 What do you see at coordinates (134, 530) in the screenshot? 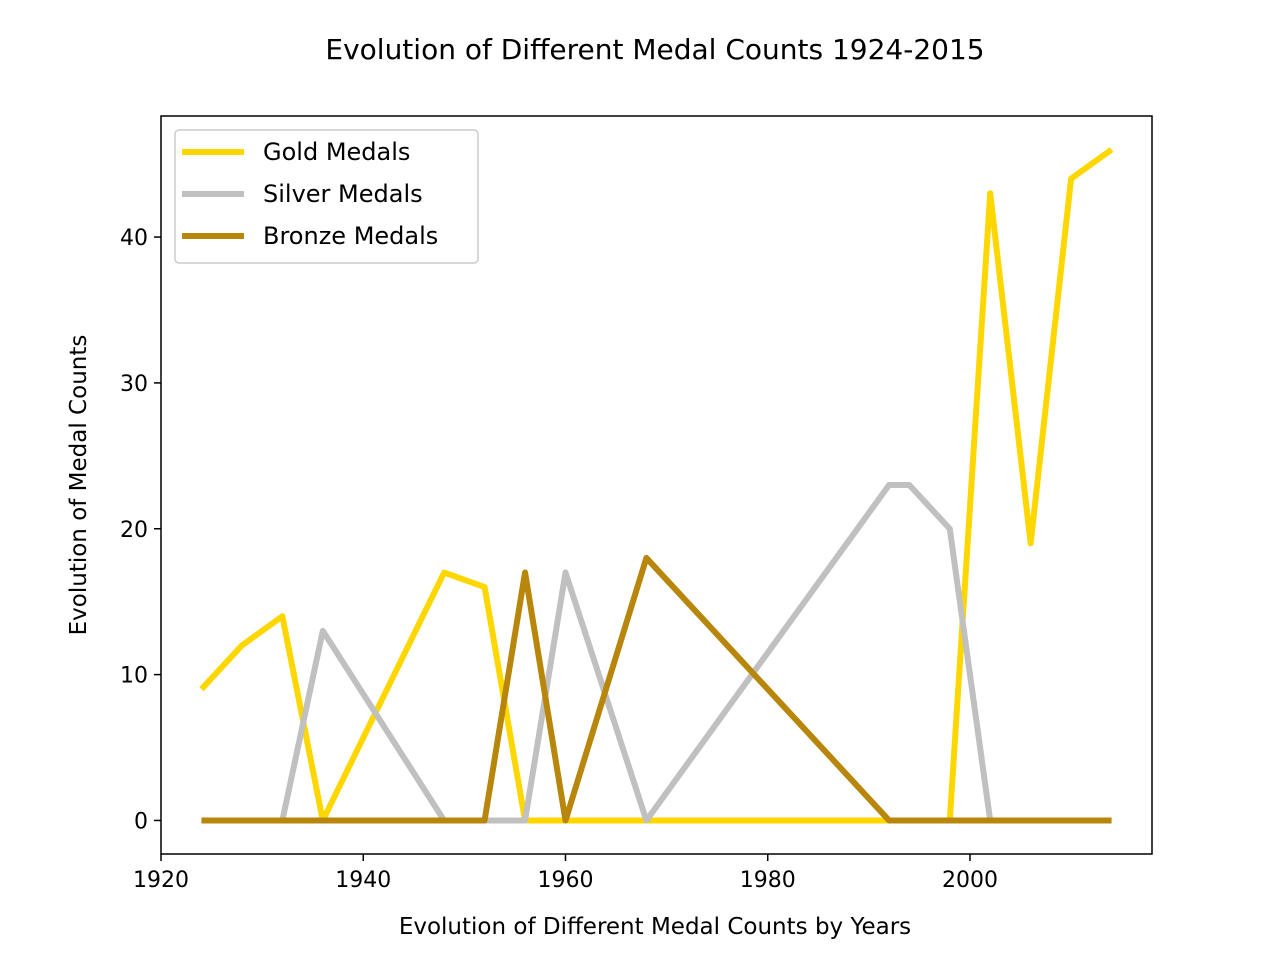
I see `y-tick-label: 20` at bounding box center [134, 530].